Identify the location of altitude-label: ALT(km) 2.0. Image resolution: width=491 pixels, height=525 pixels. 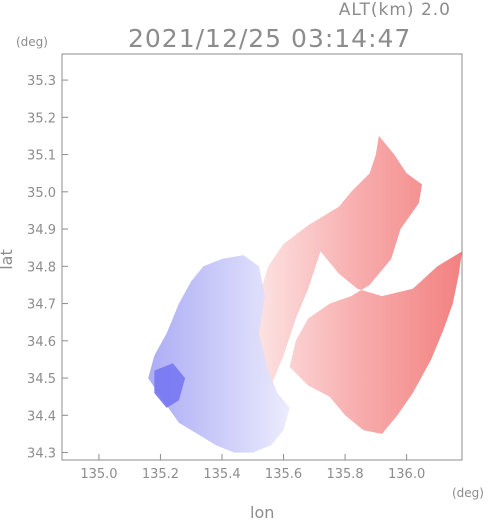
(394, 10).